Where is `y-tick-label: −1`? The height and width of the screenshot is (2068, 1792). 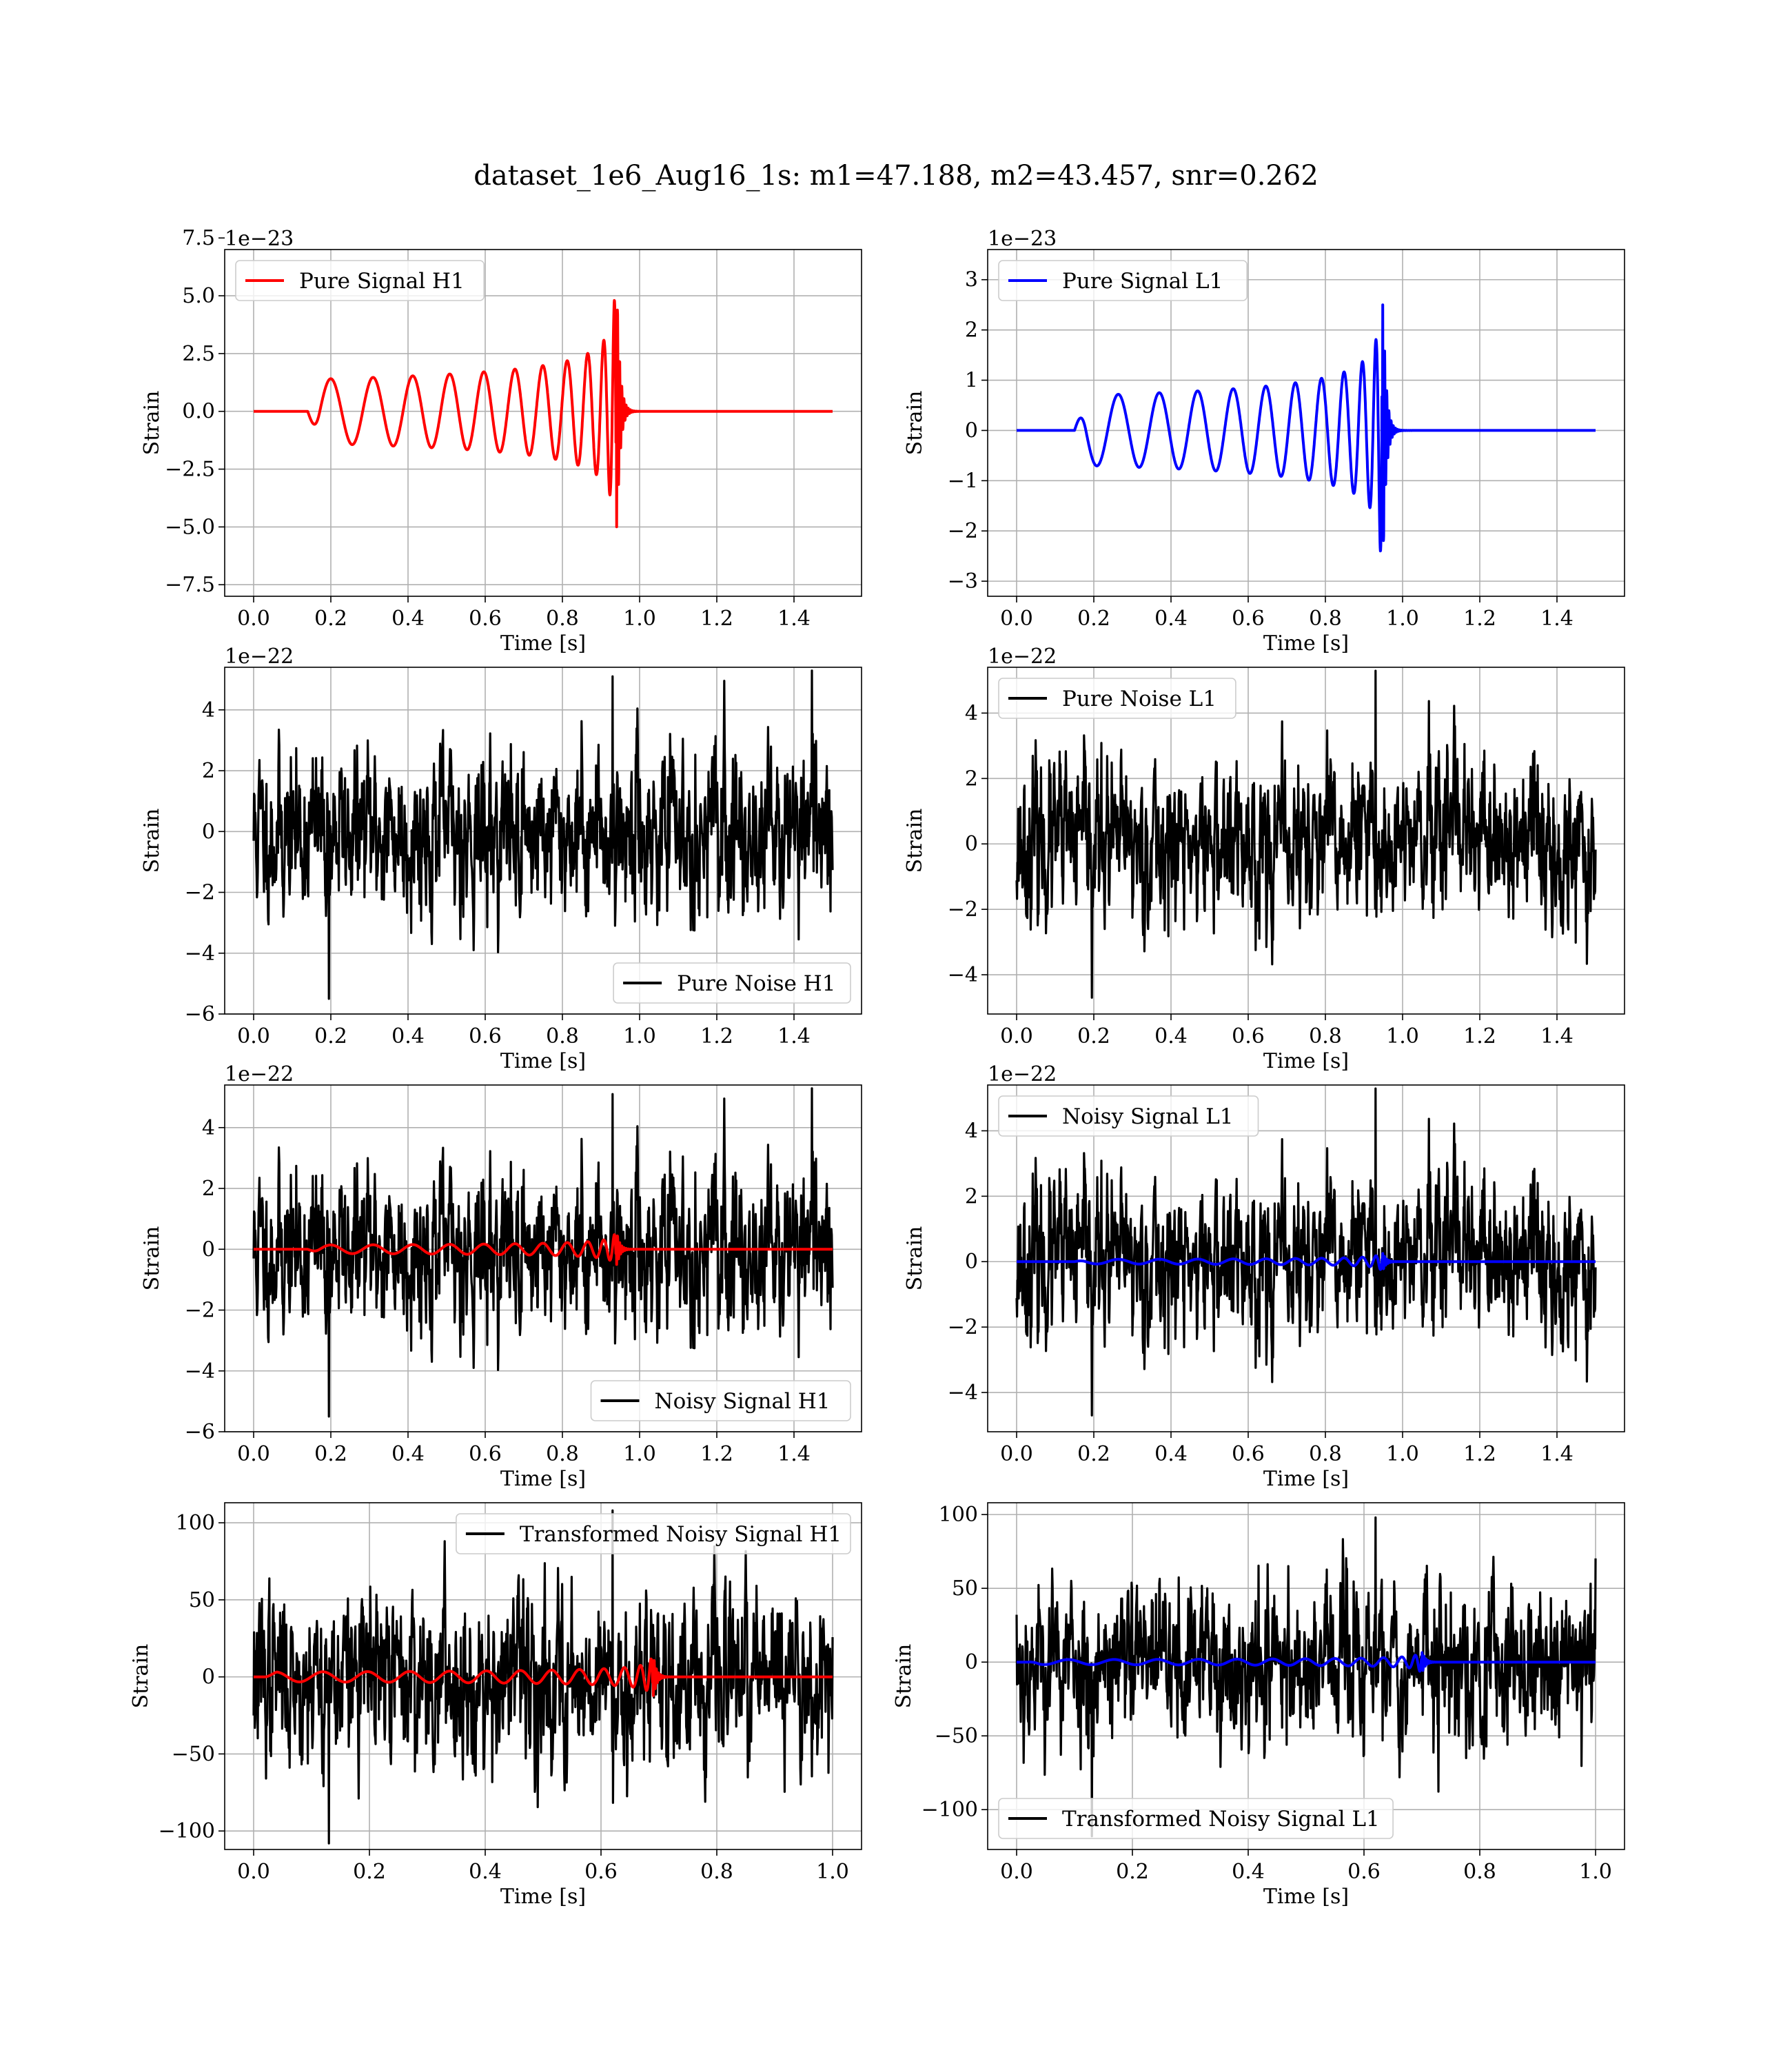
y-tick-label: −1 is located at coordinates (963, 481).